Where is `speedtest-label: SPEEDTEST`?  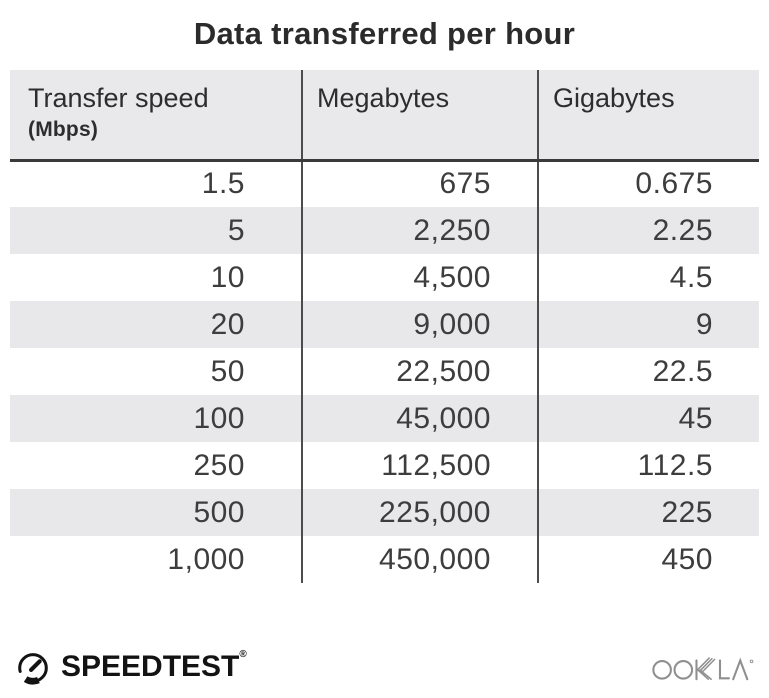
speedtest-label: SPEEDTEST is located at coordinates (150, 666).